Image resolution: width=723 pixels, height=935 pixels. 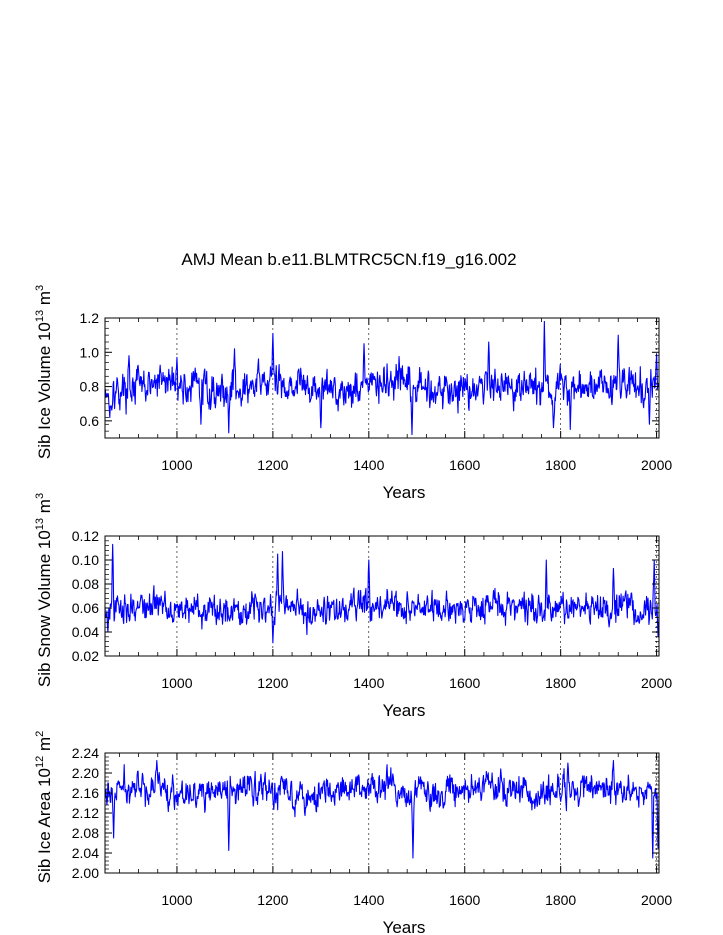 What do you see at coordinates (85, 560) in the screenshot?
I see `y-tick-label: 0.10` at bounding box center [85, 560].